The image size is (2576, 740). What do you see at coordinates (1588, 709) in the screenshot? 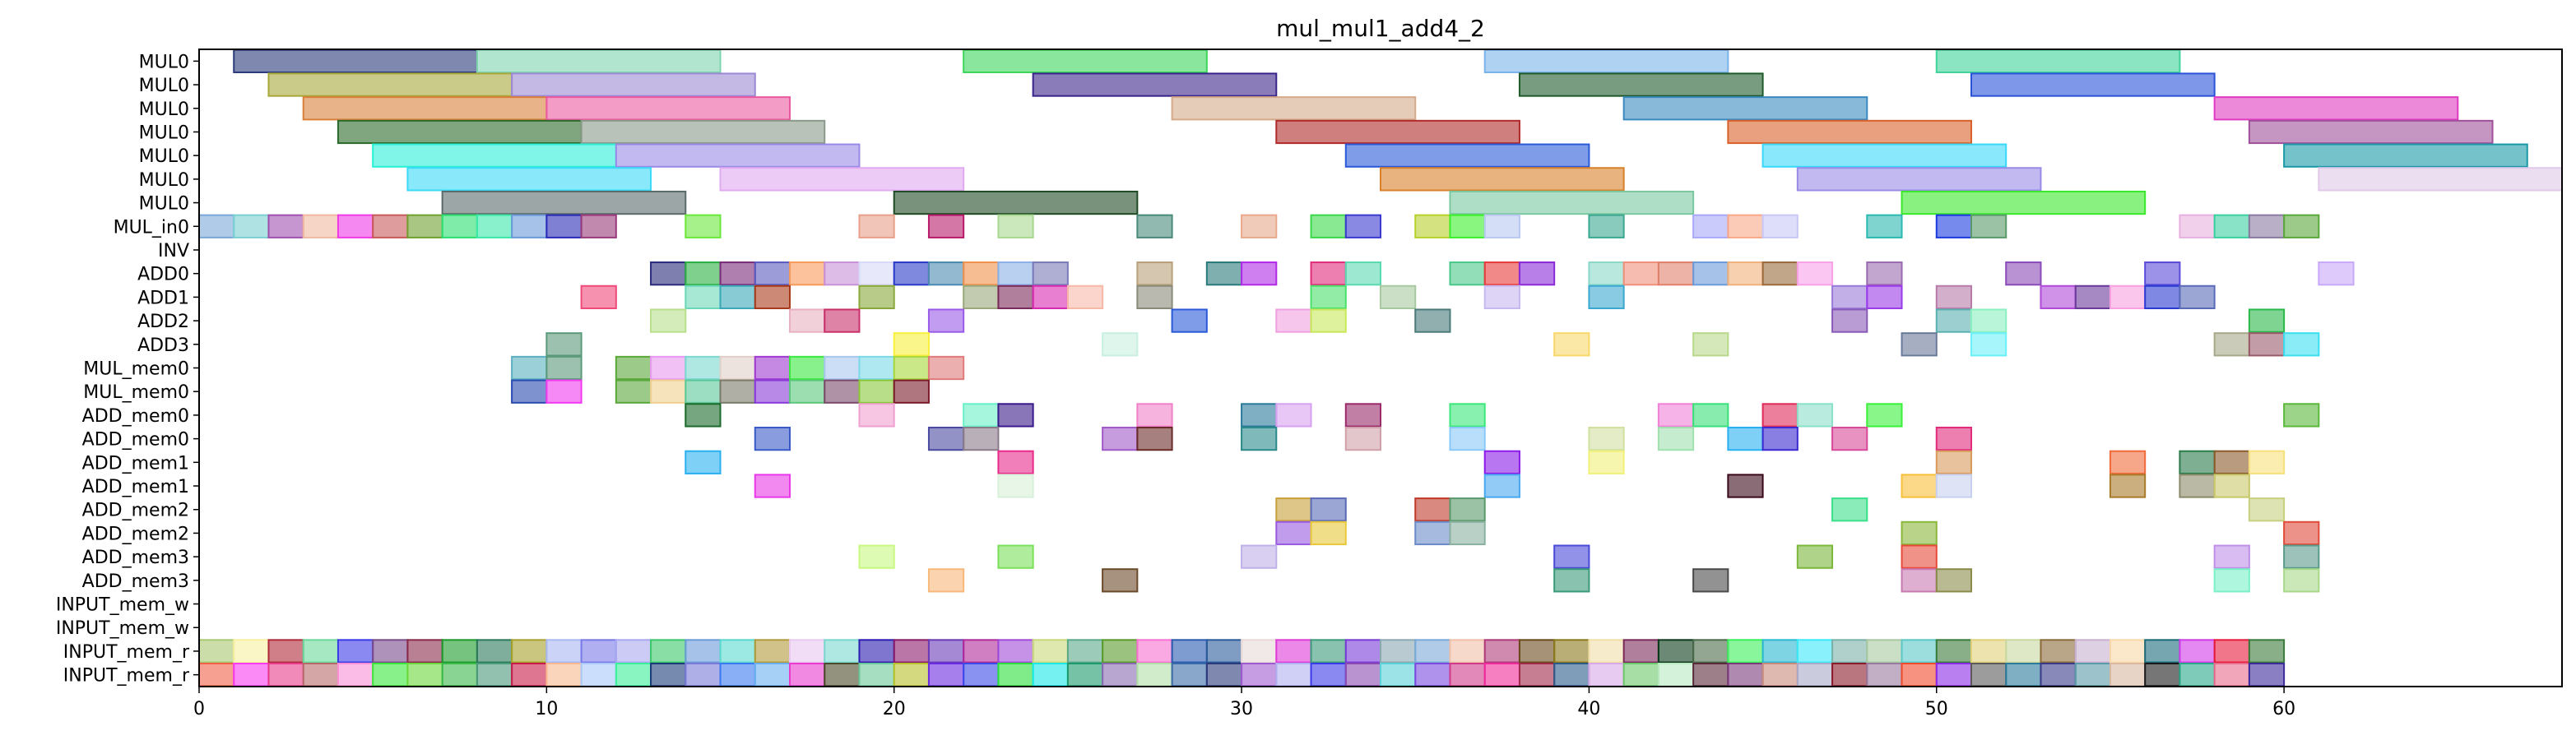
I see `x-tick-label: 40` at bounding box center [1588, 709].